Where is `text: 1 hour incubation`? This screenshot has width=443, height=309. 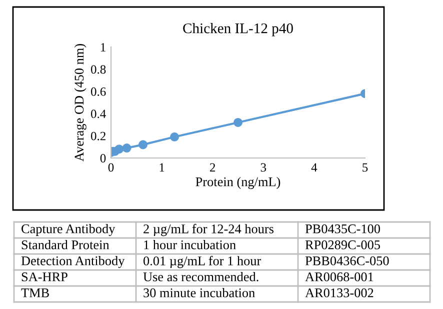 text: 1 hour incubation is located at coordinates (190, 245).